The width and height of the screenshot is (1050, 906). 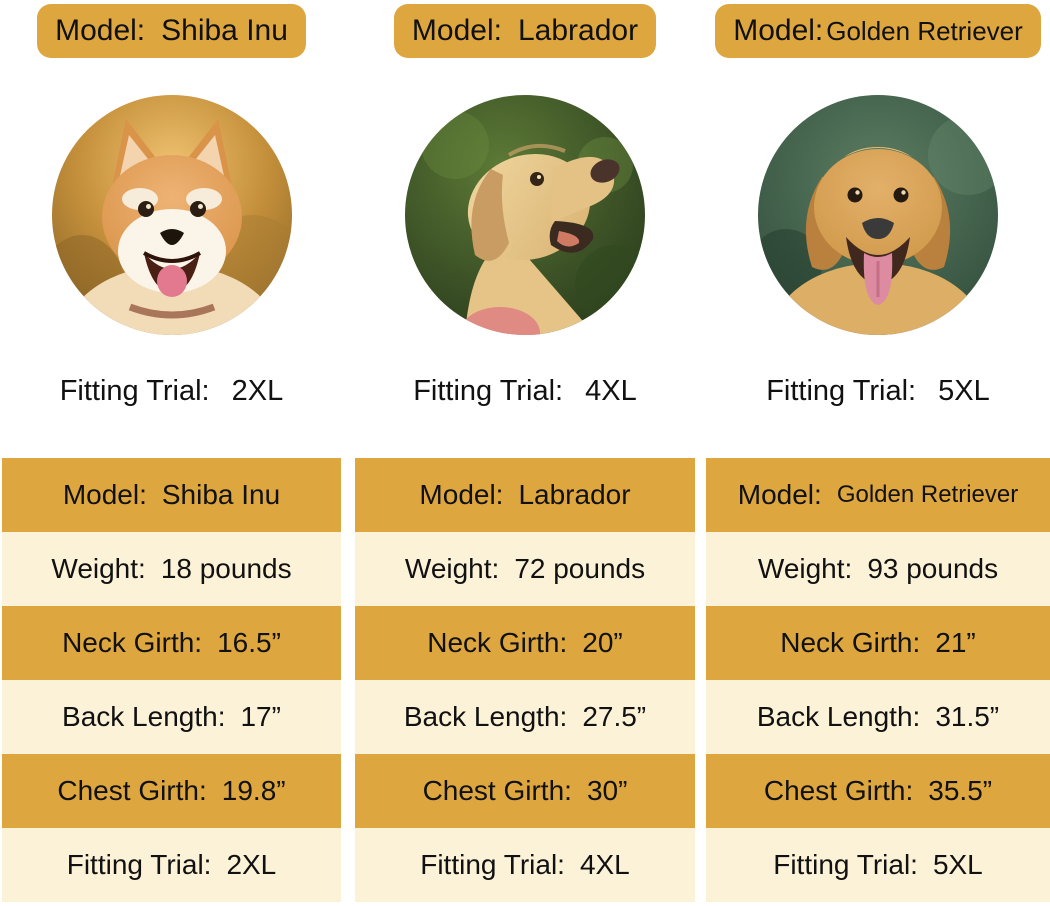 What do you see at coordinates (957, 864) in the screenshot?
I see `row-value: 5XL` at bounding box center [957, 864].